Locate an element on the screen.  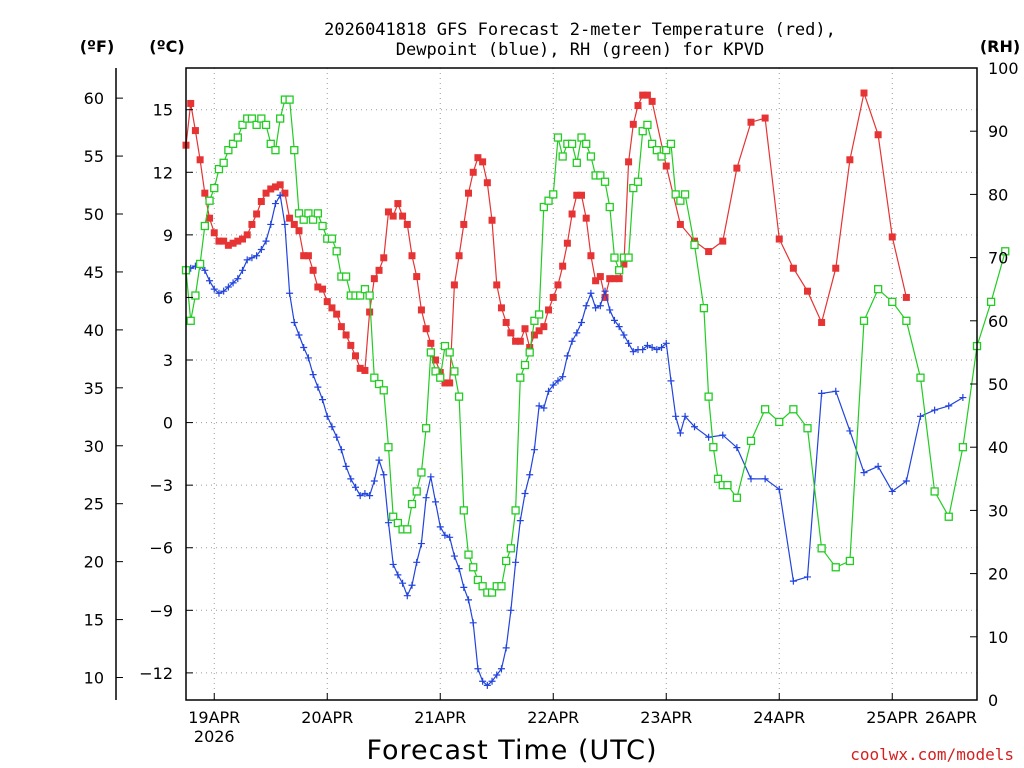
x-tick-label: 22APR is located at coordinates (553, 717).